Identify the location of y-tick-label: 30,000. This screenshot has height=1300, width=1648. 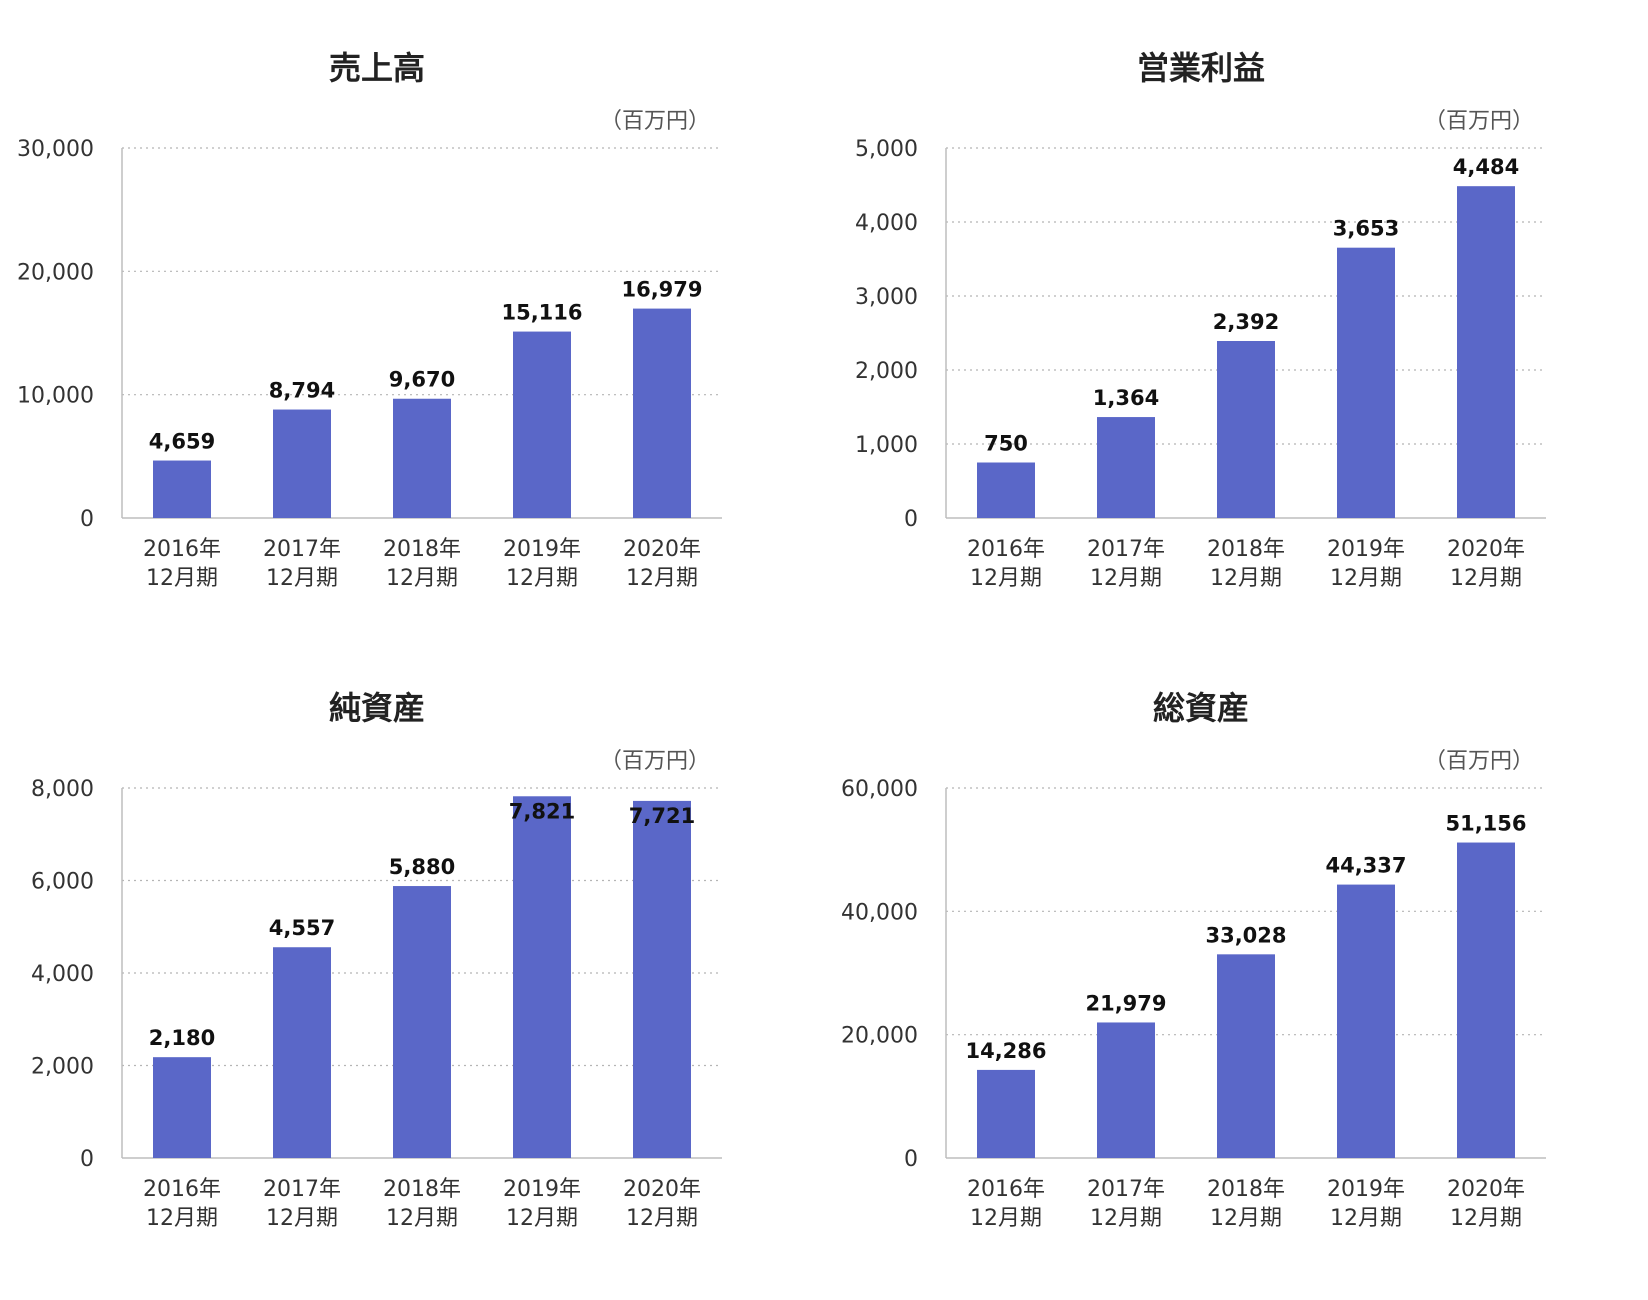
(55, 149).